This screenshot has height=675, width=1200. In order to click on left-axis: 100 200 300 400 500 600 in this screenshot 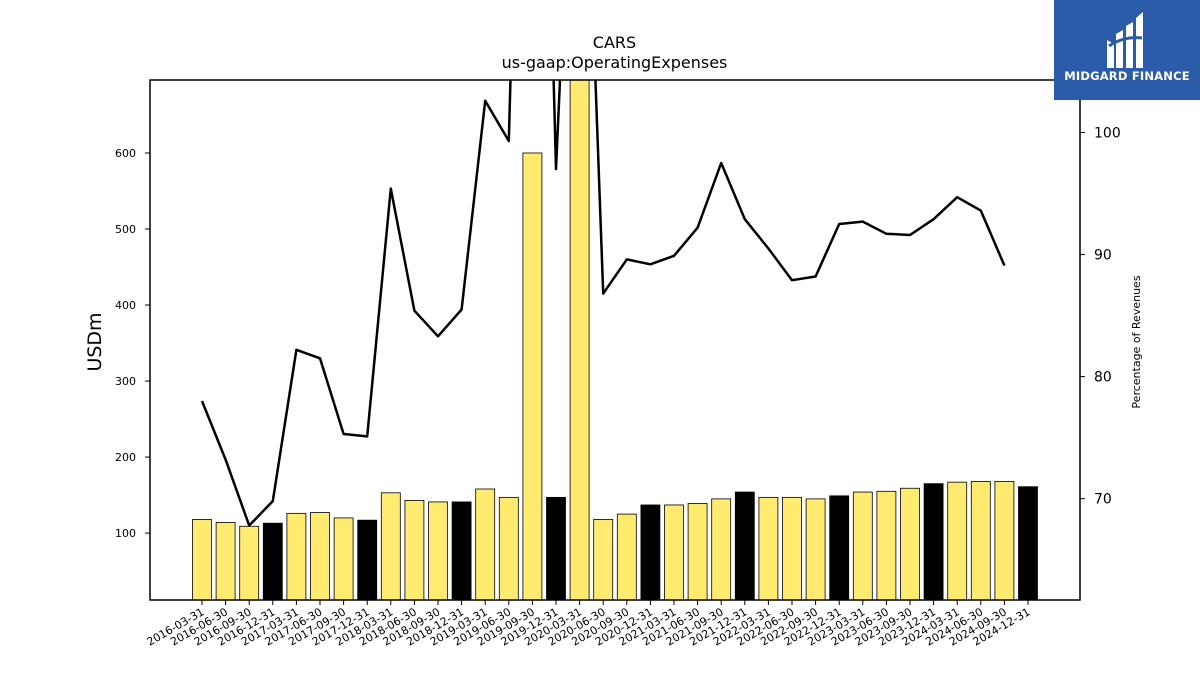, I will do `click(132, 343)`.